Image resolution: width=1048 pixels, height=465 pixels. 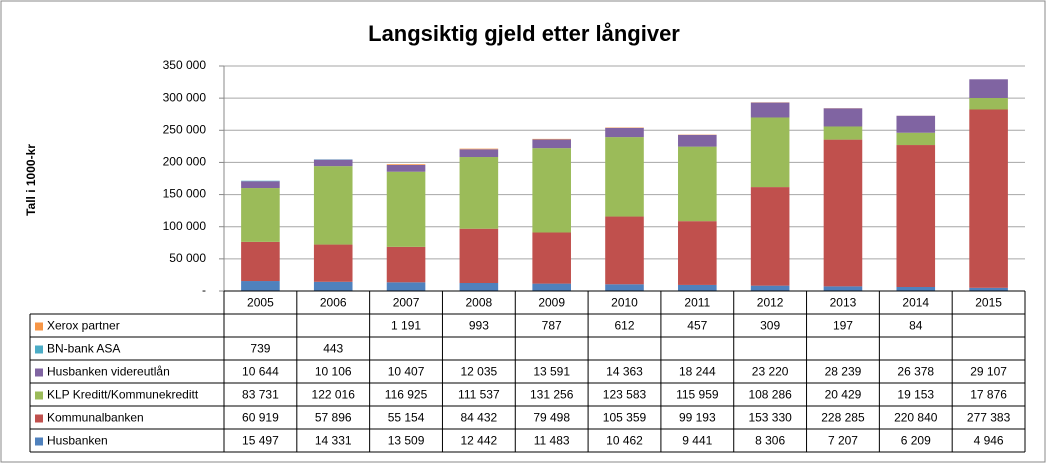 I want to click on table-cell: 28 239, so click(x=843, y=372).